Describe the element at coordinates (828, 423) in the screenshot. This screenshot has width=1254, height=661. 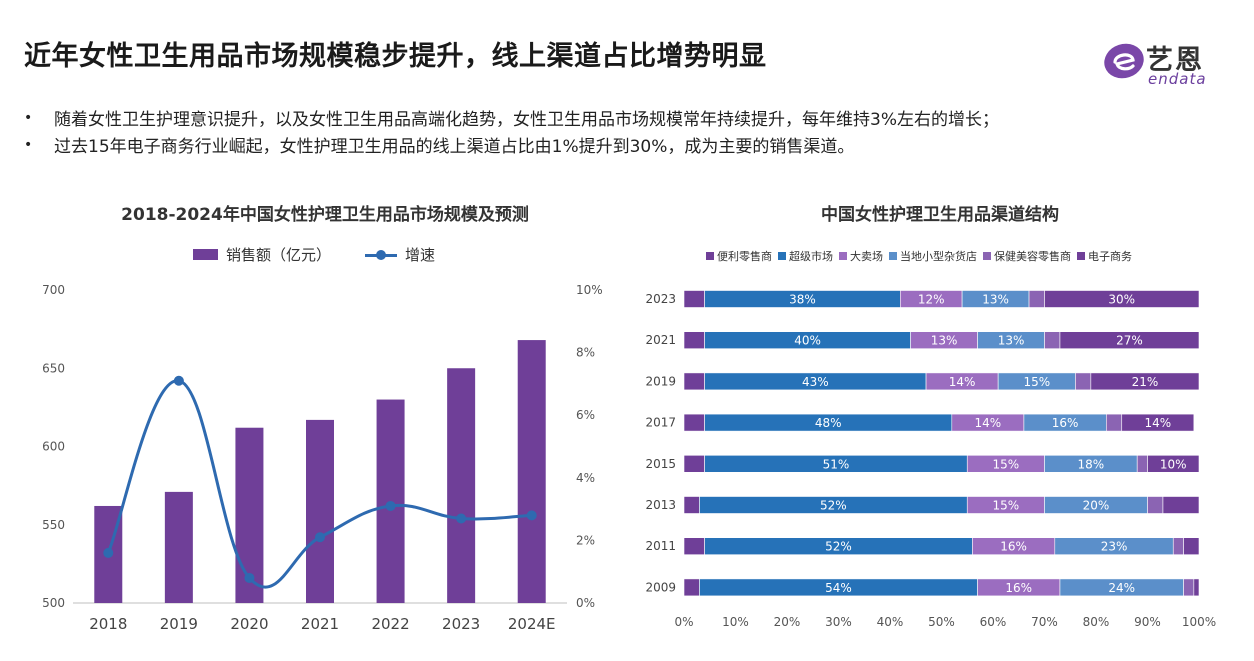
I see `data-label: 48%` at that location.